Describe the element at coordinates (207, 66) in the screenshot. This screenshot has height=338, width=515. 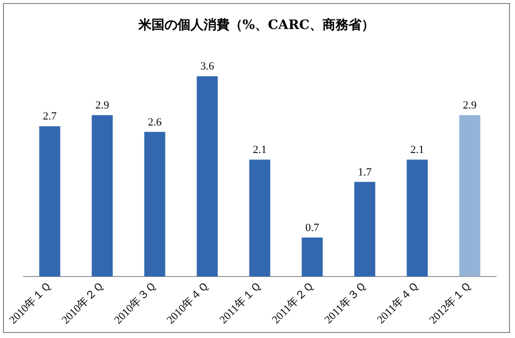
I see `data-label: 3.6` at that location.